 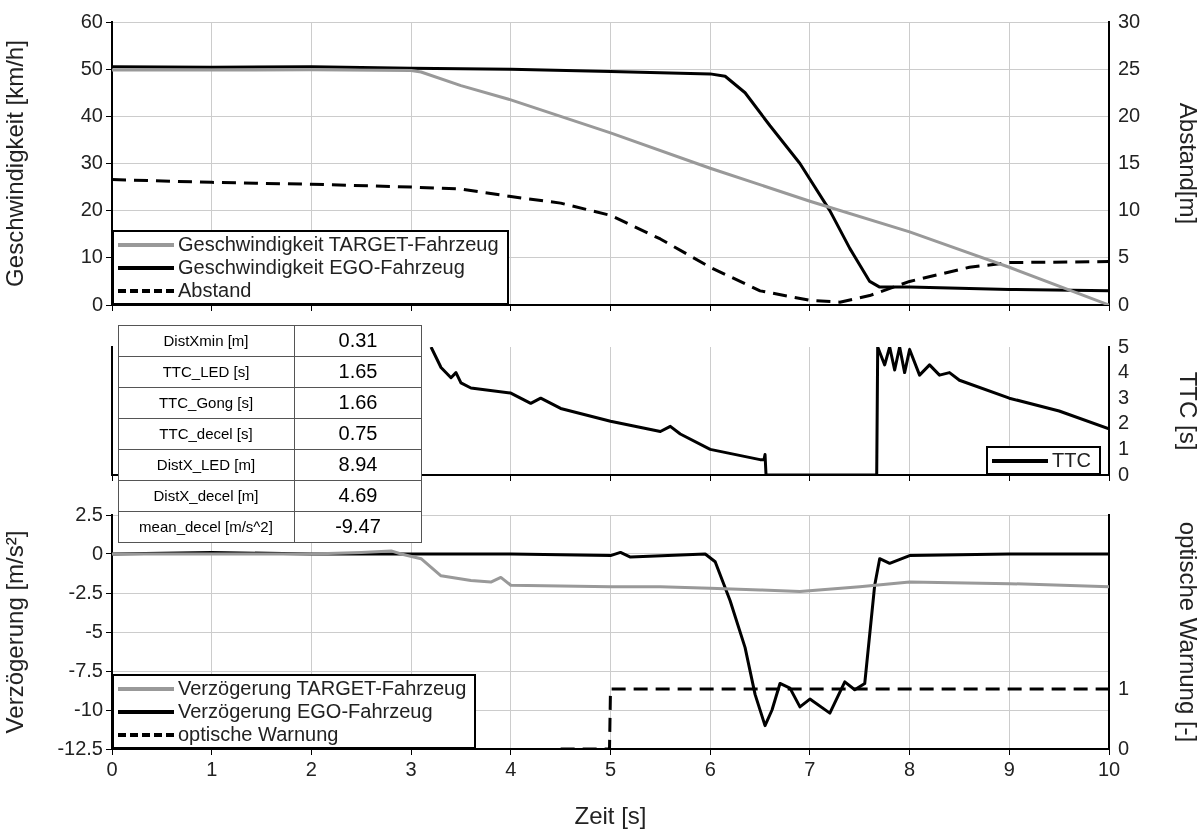 I want to click on annotation: DistXmin [m], so click(x=206, y=341).